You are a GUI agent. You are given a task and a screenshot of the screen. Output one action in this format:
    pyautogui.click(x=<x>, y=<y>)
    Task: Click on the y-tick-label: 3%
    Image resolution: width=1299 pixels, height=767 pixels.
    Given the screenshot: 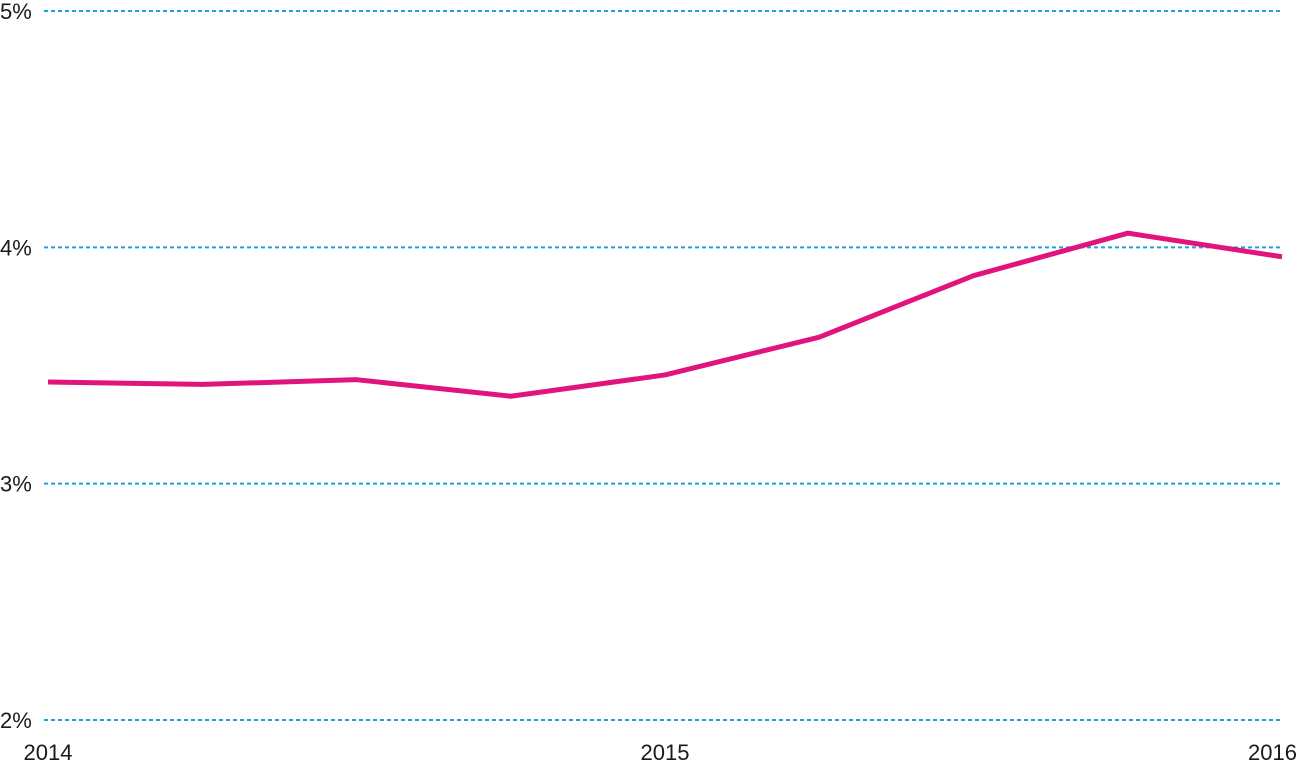 What is the action you would take?
    pyautogui.click(x=16, y=484)
    